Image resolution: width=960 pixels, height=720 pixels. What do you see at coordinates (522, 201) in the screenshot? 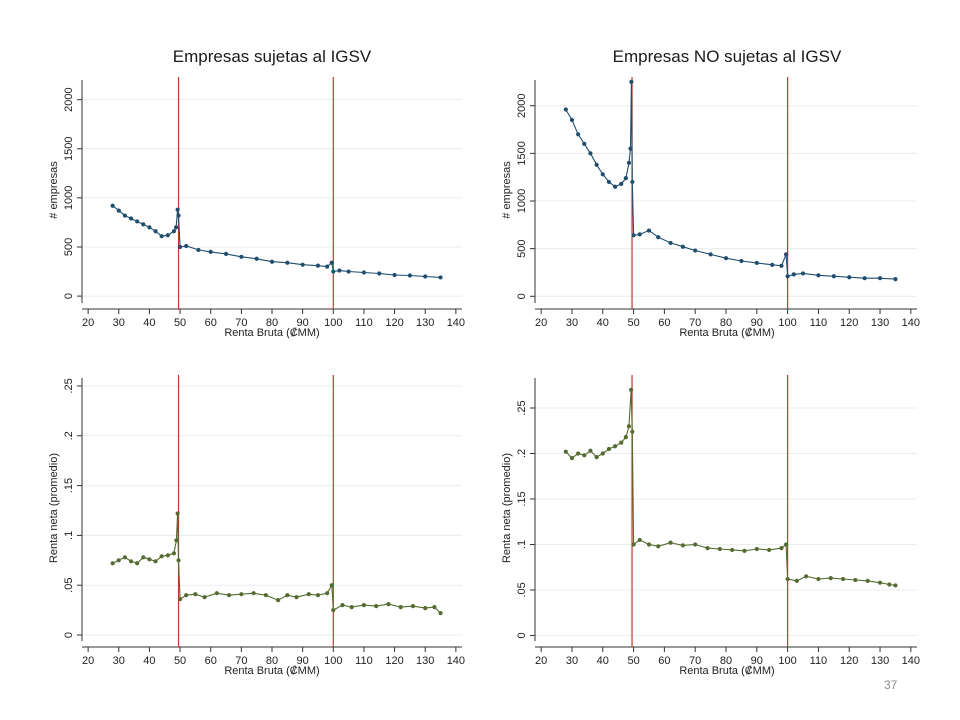
I see `y-tick-label-top-right: 1000` at bounding box center [522, 201].